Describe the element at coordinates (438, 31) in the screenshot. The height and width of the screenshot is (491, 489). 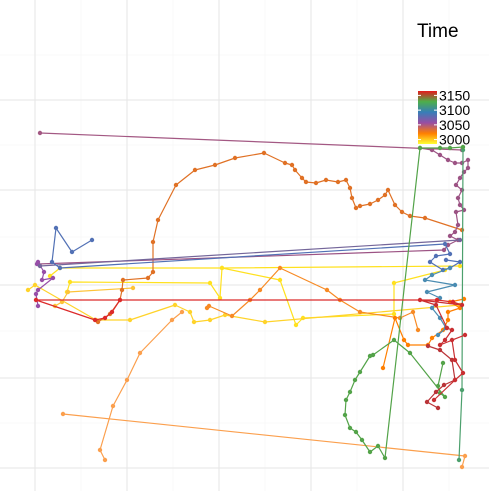
I see `legend-title: Time` at that location.